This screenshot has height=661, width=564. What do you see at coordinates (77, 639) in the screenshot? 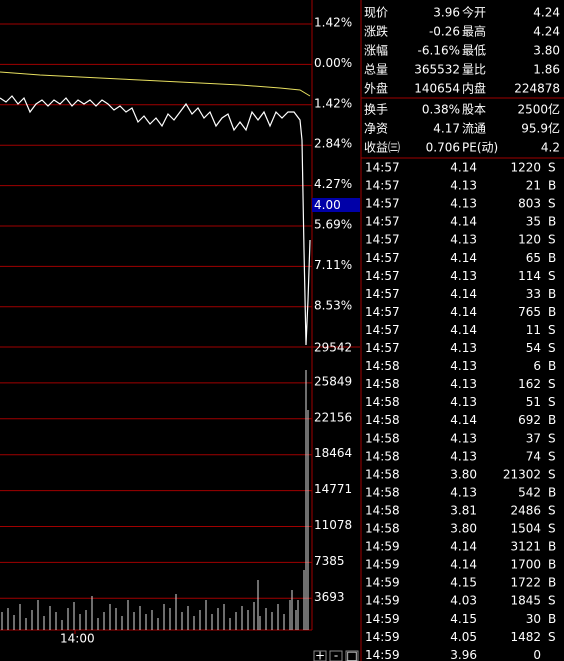
I see `time-label: 14:00` at bounding box center [77, 639].